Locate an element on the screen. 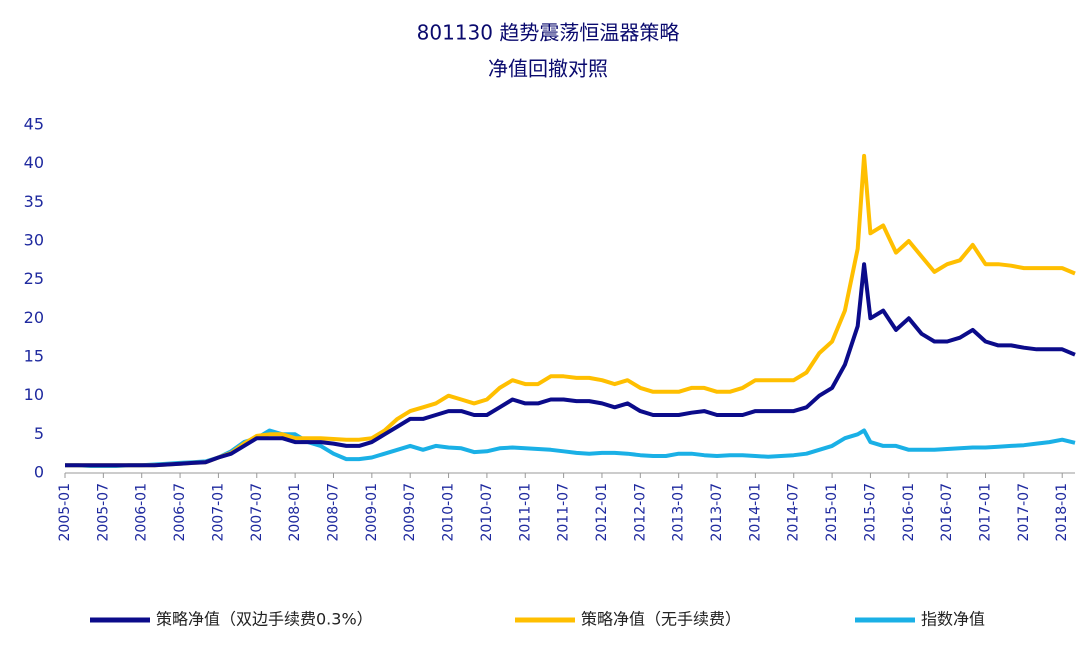 Image resolution: width=1080 pixels, height=645 pixels. legend-label: 策略净值（双边手续费0.3%） is located at coordinates (264, 619).